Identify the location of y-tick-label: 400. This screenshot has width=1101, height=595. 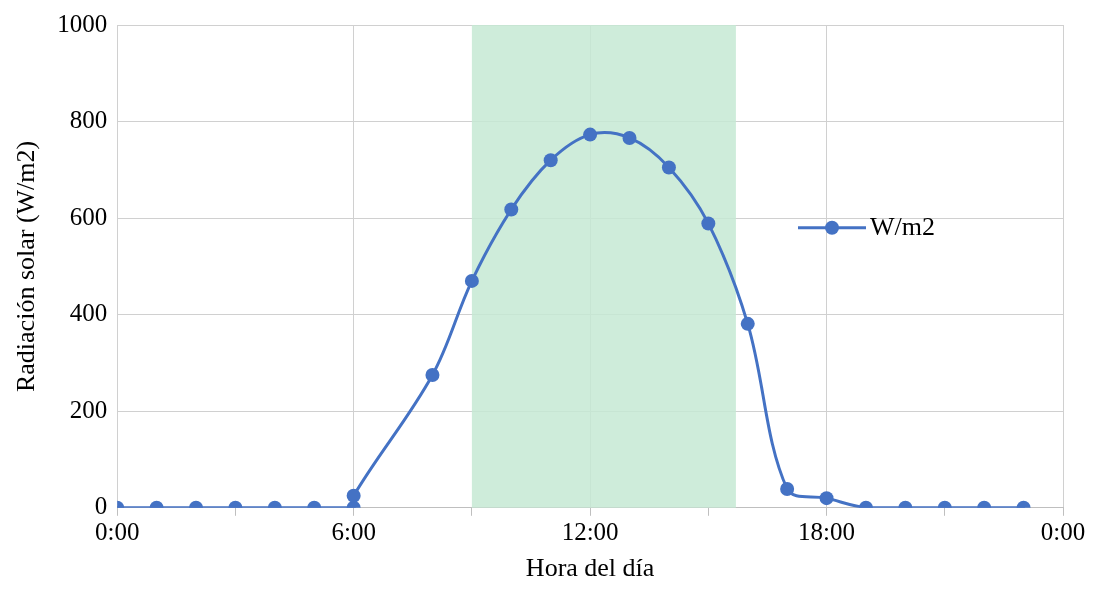
(88, 313).